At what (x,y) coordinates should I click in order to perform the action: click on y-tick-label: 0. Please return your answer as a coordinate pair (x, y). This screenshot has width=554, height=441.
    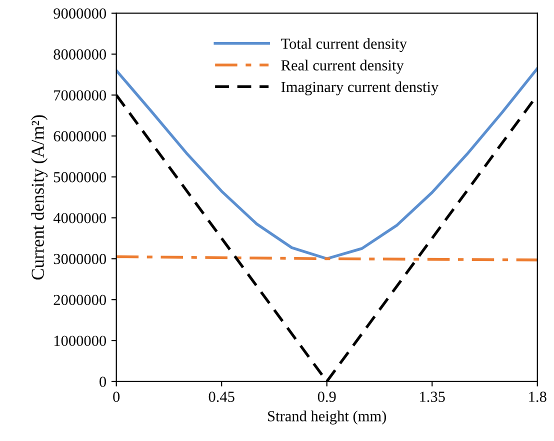
    Looking at the image, I should click on (103, 381).